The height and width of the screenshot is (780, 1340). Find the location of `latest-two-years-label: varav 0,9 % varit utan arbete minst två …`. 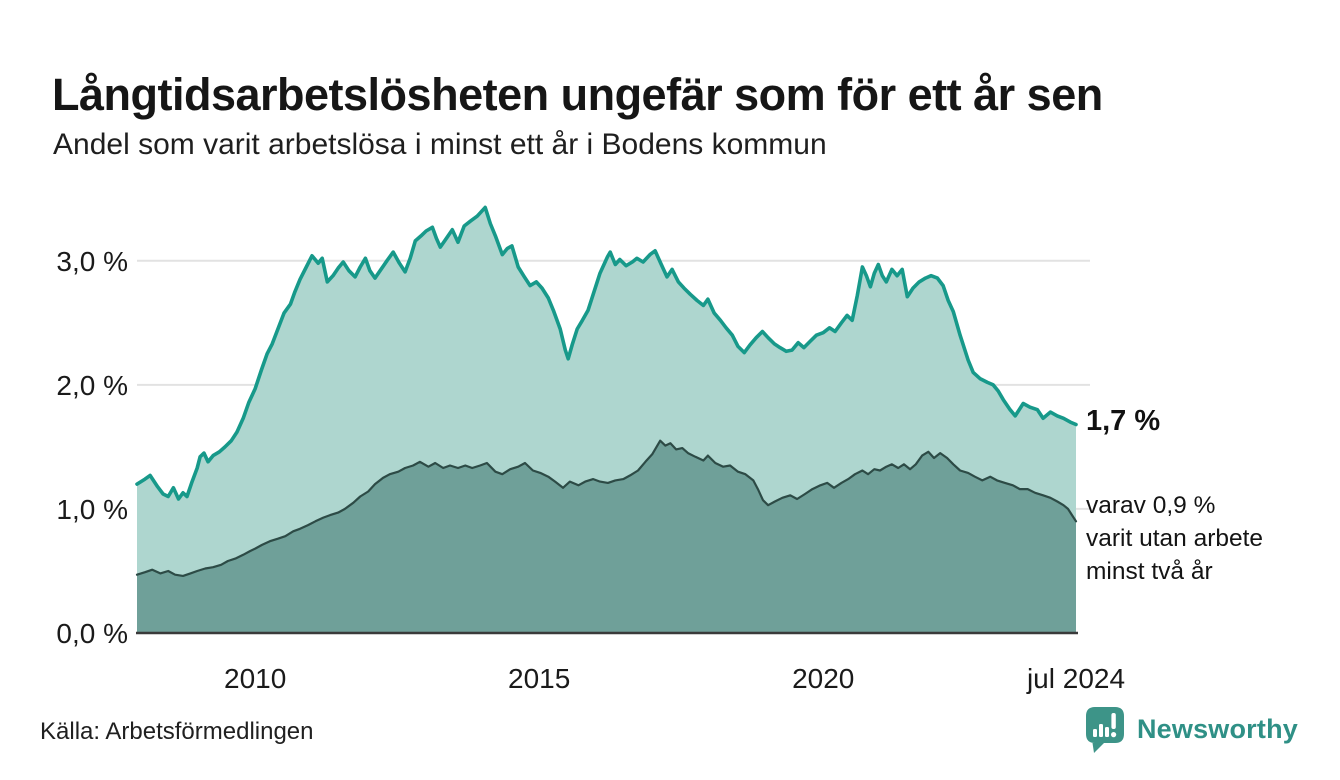

latest-two-years-label: varav 0,9 % varit utan arbete minst två … is located at coordinates (1175, 538).